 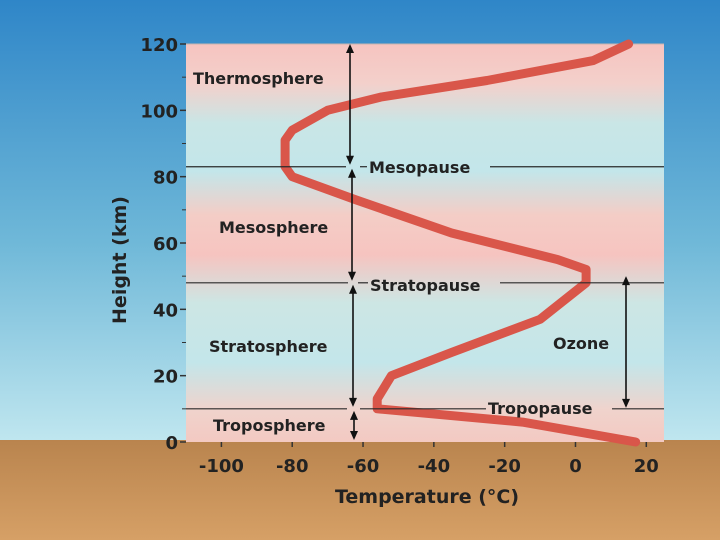 I want to click on x-tick-label: -20, so click(x=504, y=466).